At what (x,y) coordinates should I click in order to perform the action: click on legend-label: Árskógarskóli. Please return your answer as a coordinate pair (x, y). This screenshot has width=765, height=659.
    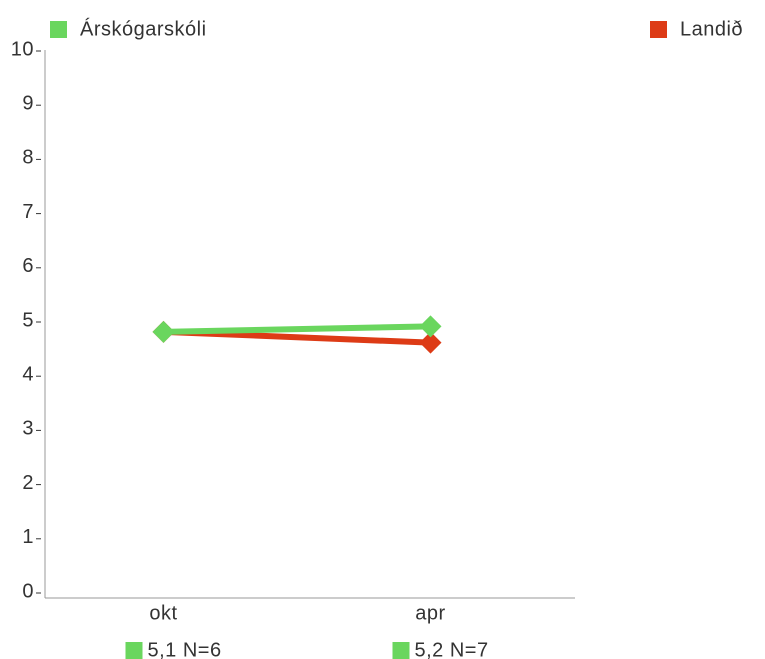
    Looking at the image, I should click on (143, 28).